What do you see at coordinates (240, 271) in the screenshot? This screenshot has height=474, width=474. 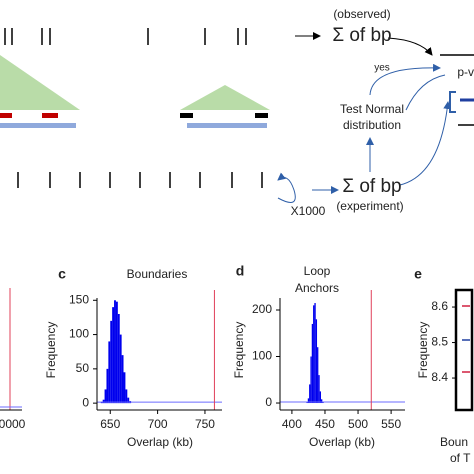 I see `panel-label: d` at bounding box center [240, 271].